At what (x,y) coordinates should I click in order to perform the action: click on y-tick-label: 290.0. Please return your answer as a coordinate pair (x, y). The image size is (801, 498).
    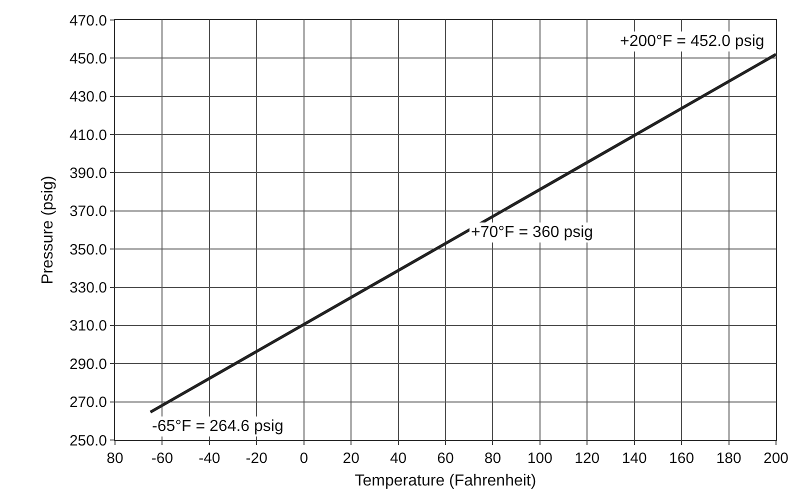
    Looking at the image, I should click on (88, 364).